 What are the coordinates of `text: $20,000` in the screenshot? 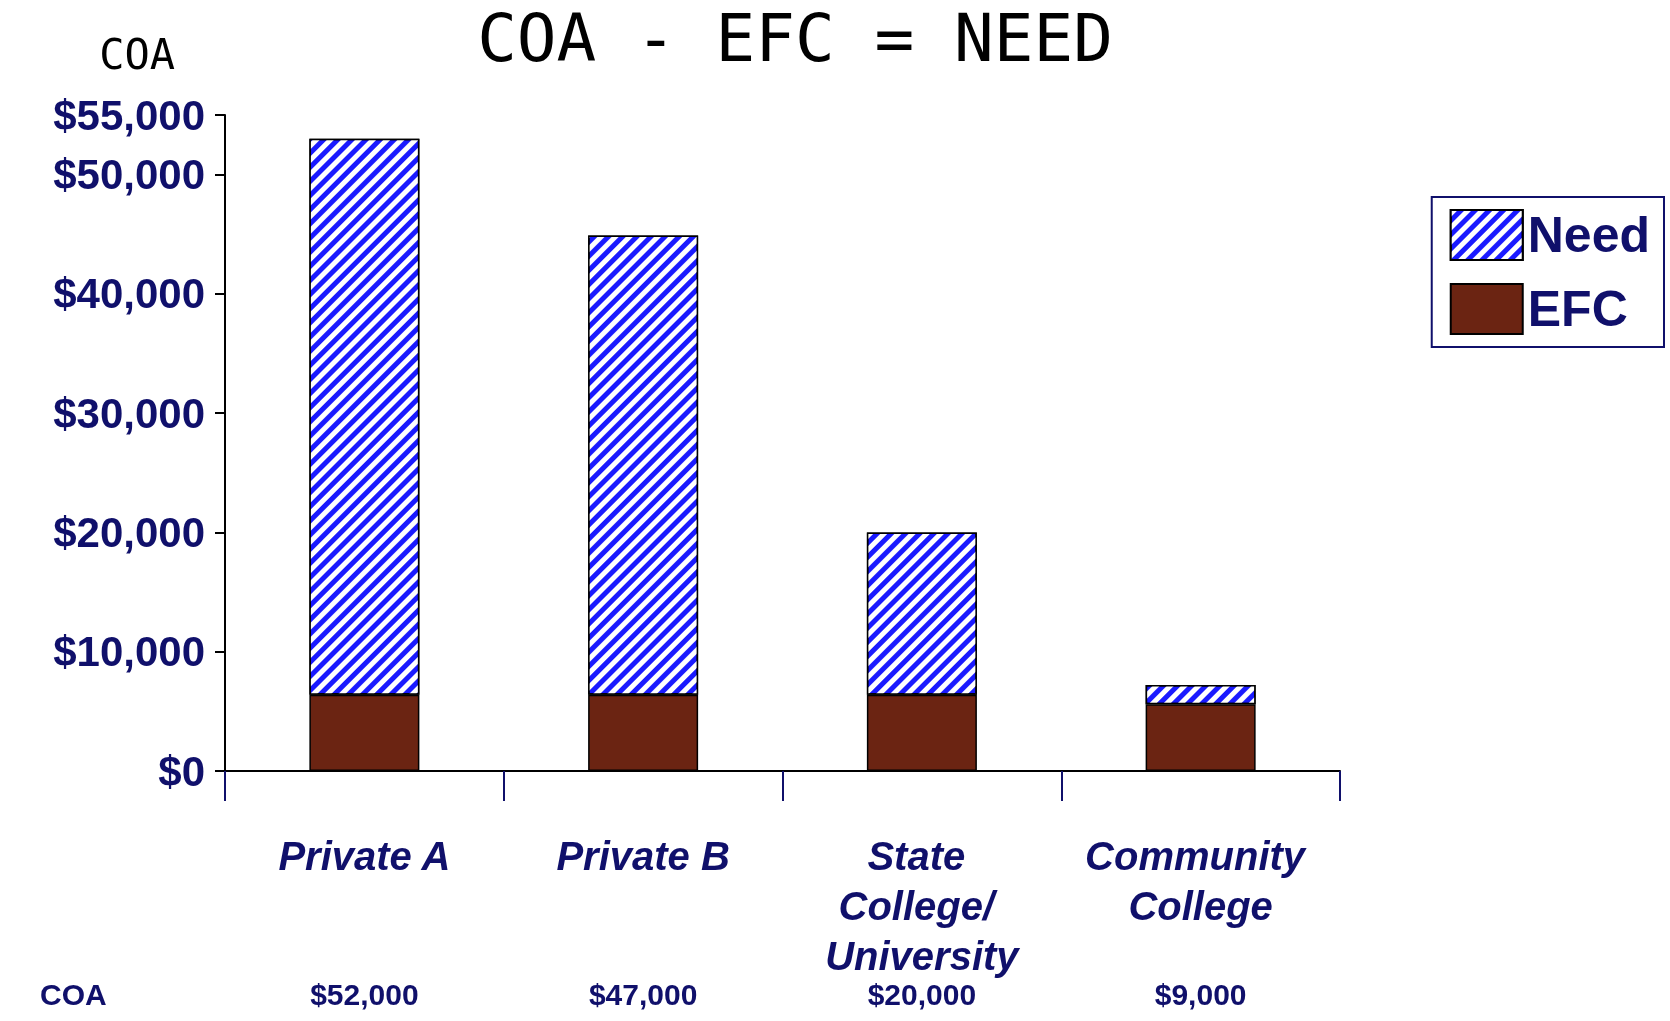 It's located at (922, 994).